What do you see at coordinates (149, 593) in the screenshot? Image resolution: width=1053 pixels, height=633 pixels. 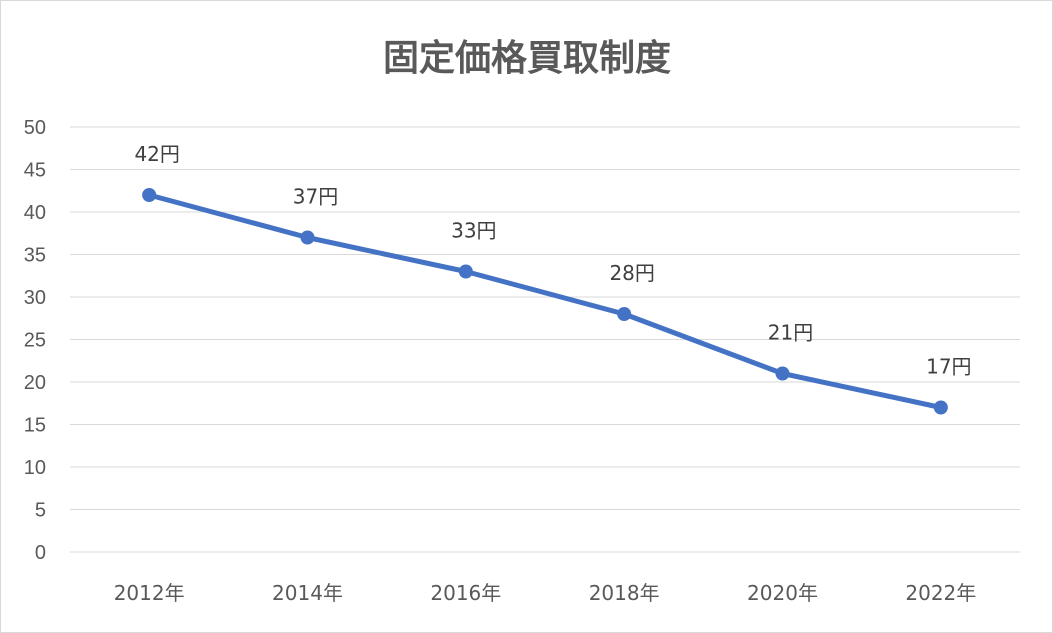 I see `x-tick-label: 2012年` at bounding box center [149, 593].